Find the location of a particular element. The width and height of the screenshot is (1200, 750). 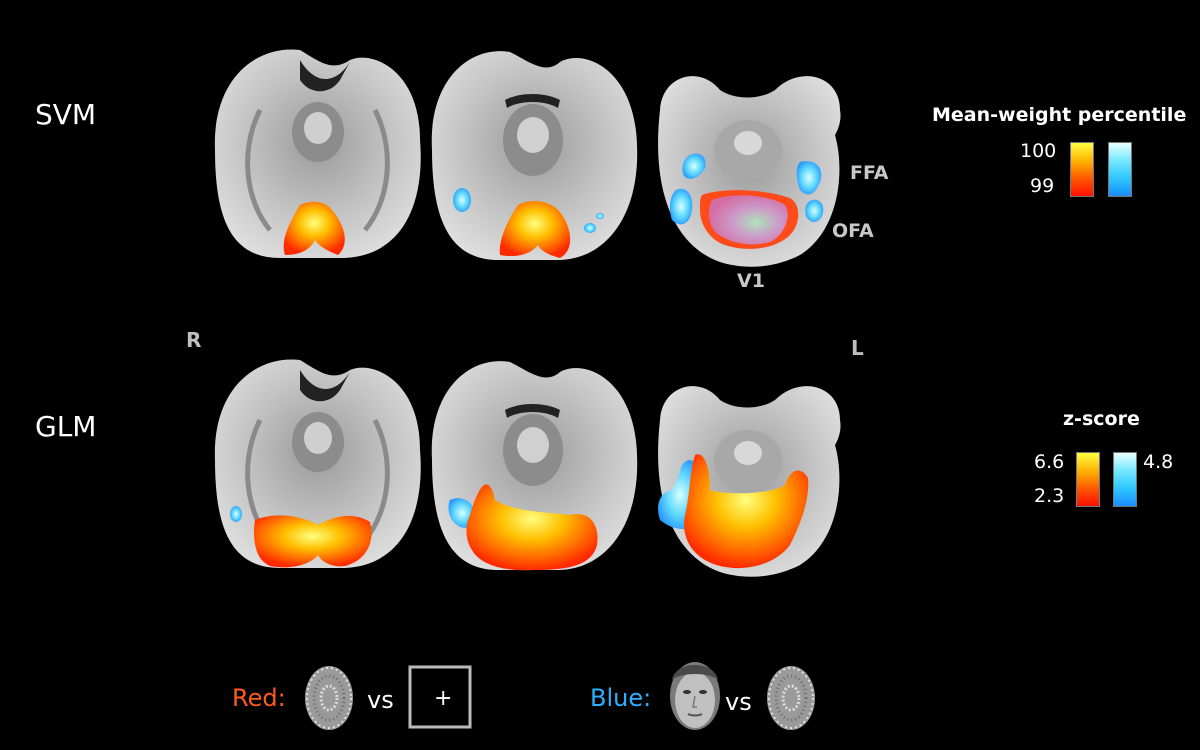

glm-slice-2-red-cluster is located at coordinates (532, 527).